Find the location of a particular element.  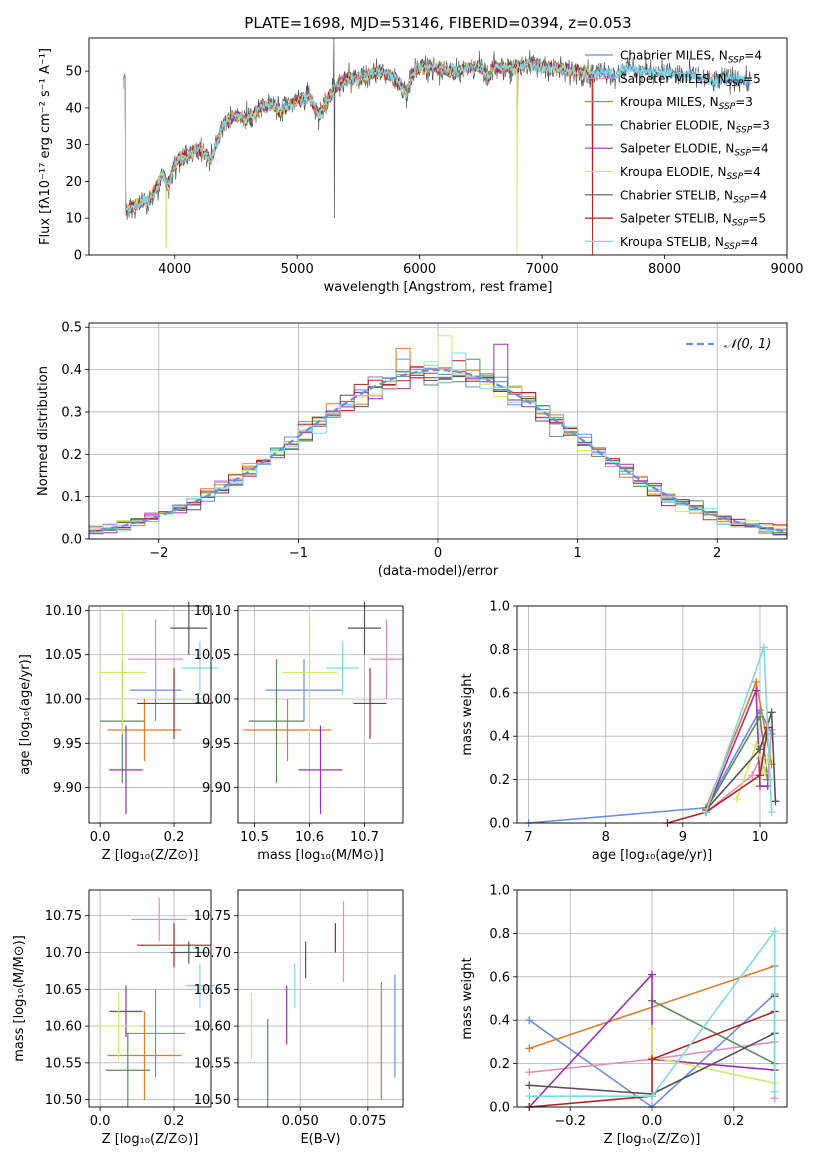

weight-vs-z-ytick-label-0: 0.0 is located at coordinates (499, 1108).